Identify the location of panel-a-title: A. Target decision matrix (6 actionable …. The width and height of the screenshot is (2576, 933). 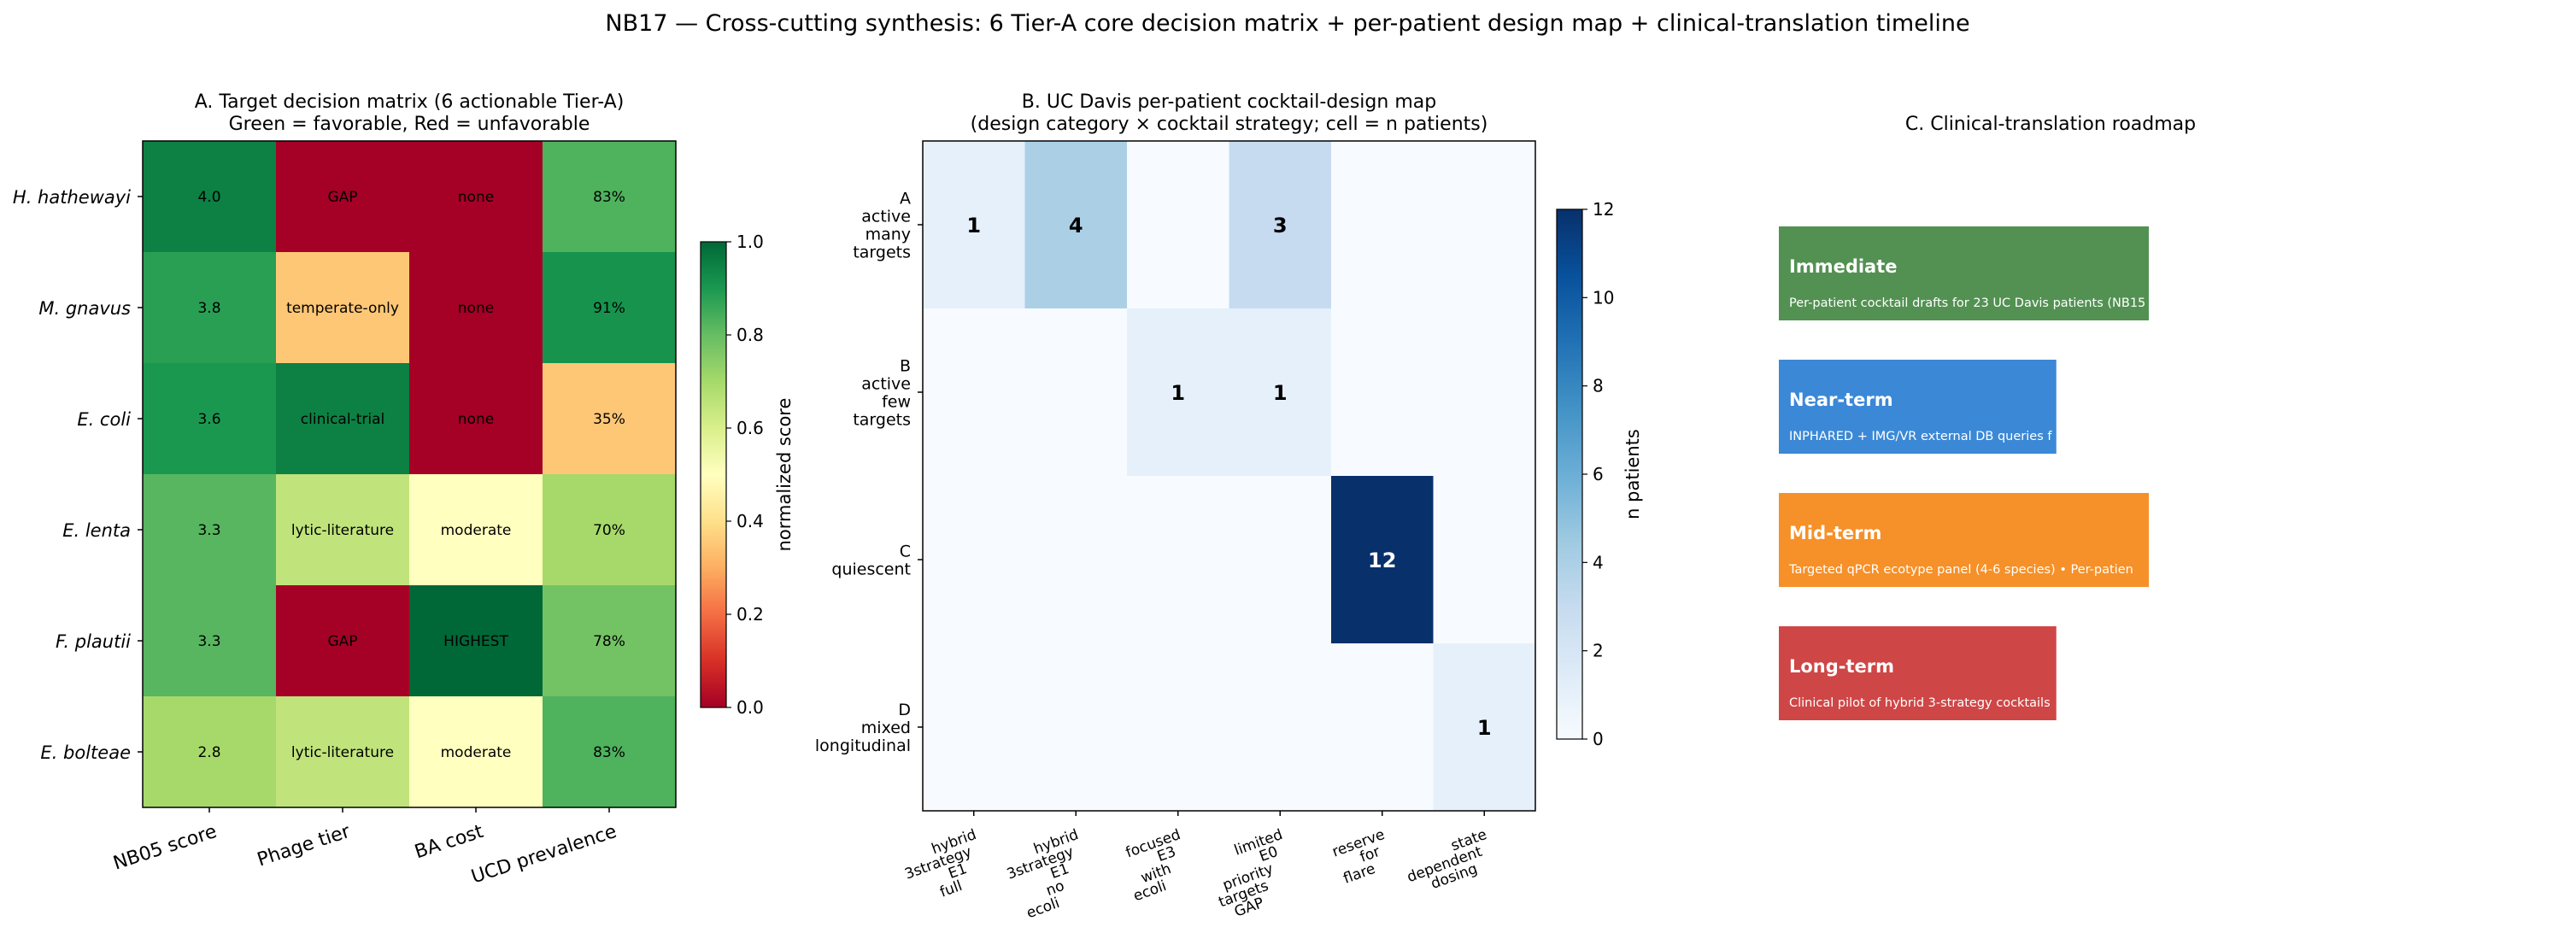
(410, 102).